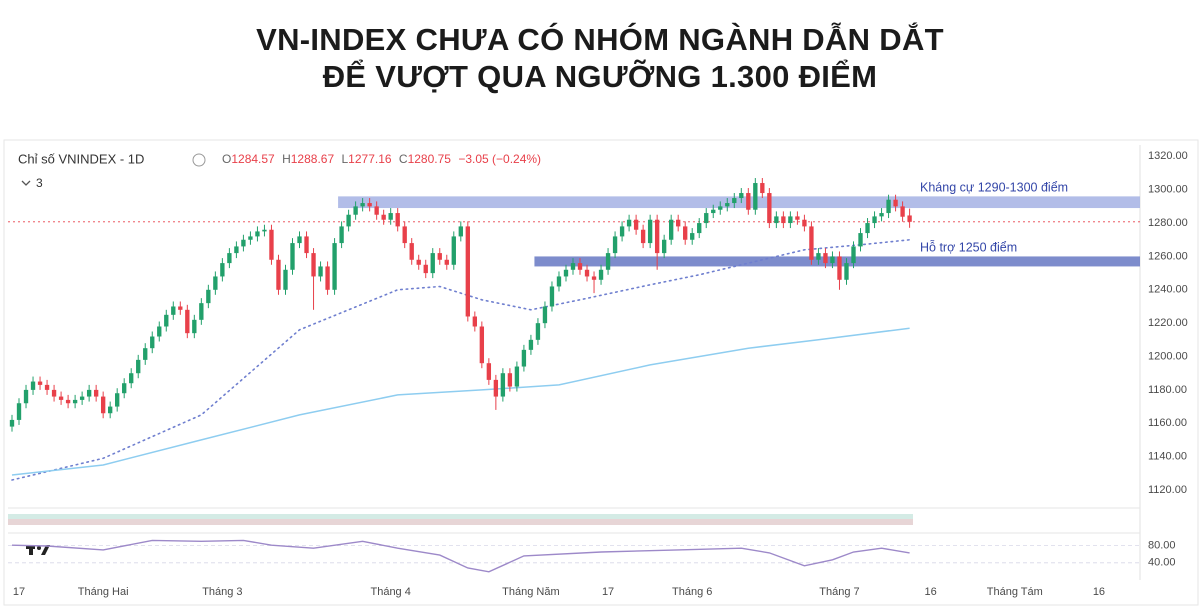  Describe the element at coordinates (600, 39) in the screenshot. I see `title-line: VN-INDEX CHƯA CÓ NHÓM NGÀNH DẪN DẮT` at that location.